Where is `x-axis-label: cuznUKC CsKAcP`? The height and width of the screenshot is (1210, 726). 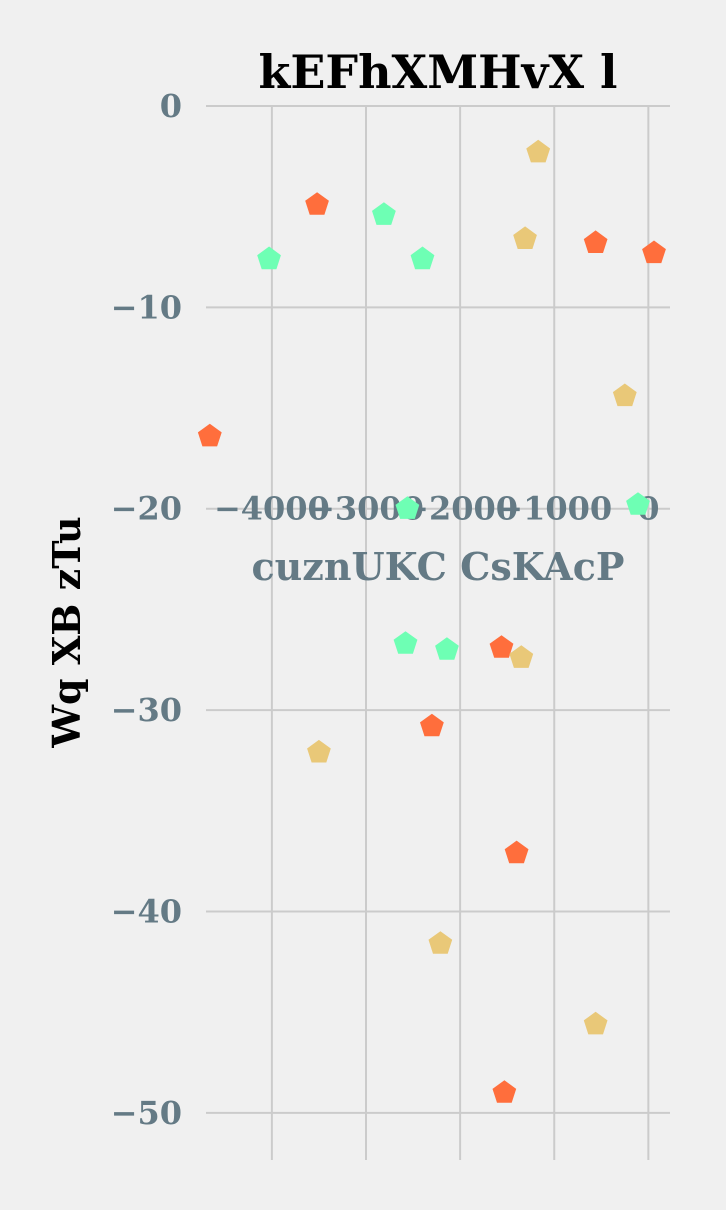 x-axis-label: cuznUKC CsKAcP is located at coordinates (438, 566).